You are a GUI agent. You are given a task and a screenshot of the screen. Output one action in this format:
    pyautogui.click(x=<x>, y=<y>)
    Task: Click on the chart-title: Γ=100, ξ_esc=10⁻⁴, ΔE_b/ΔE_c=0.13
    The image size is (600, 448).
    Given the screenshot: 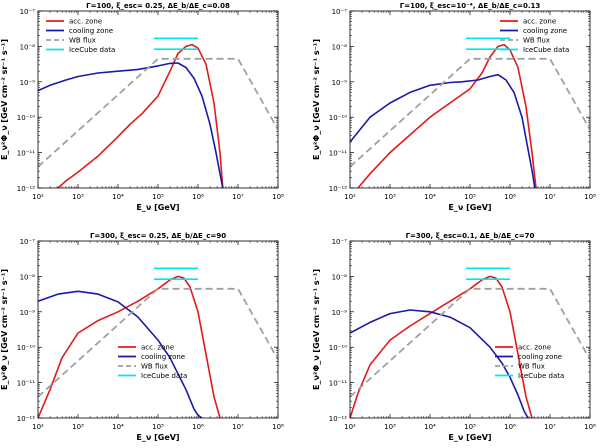 What is the action you would take?
    pyautogui.click(x=470, y=6)
    